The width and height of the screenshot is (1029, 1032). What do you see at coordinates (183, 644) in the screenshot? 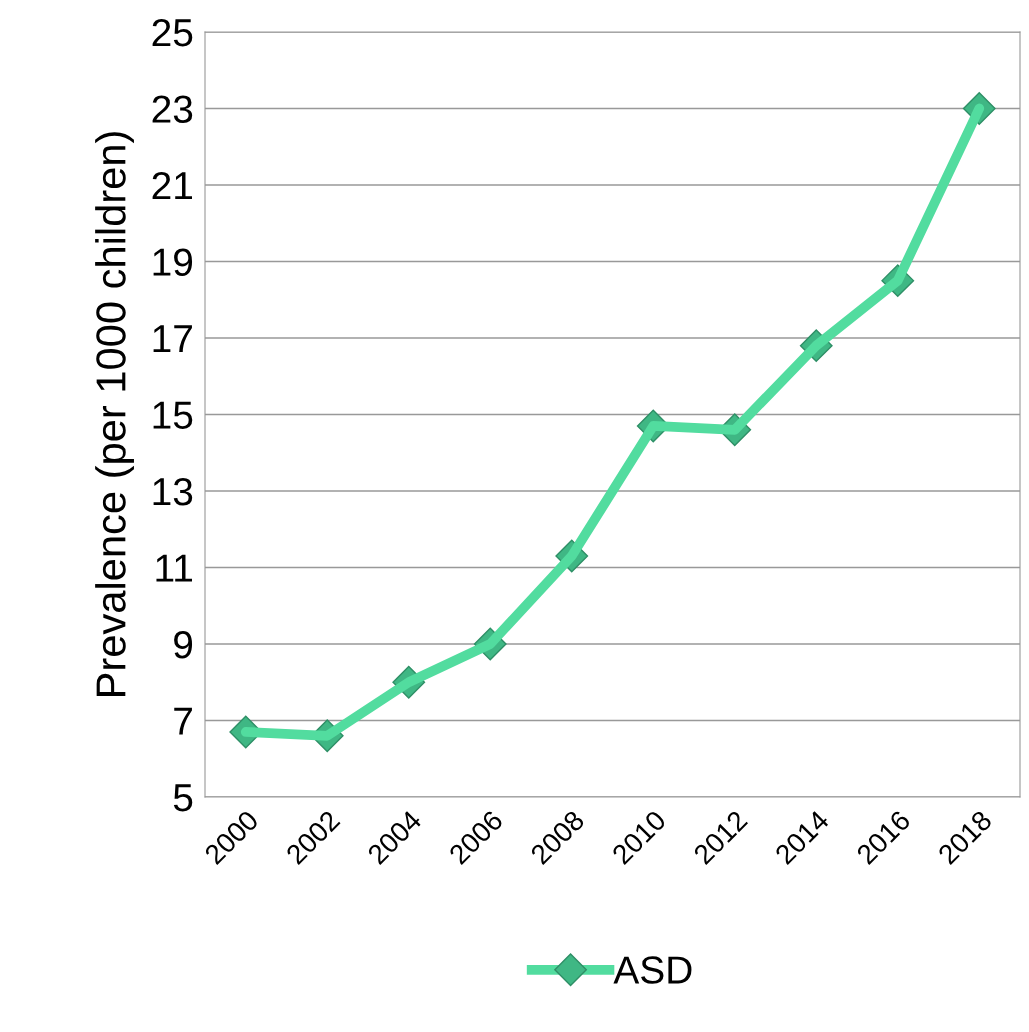
I see `y-tick-label: 9` at bounding box center [183, 644].